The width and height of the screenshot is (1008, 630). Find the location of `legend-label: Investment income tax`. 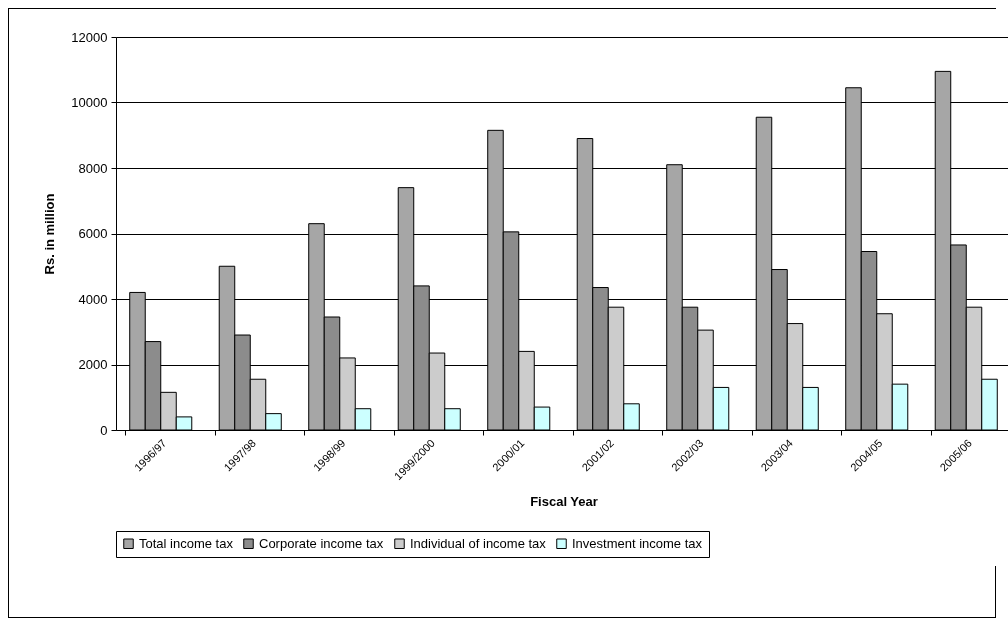

legend-label: Investment income tax is located at coordinates (637, 543).